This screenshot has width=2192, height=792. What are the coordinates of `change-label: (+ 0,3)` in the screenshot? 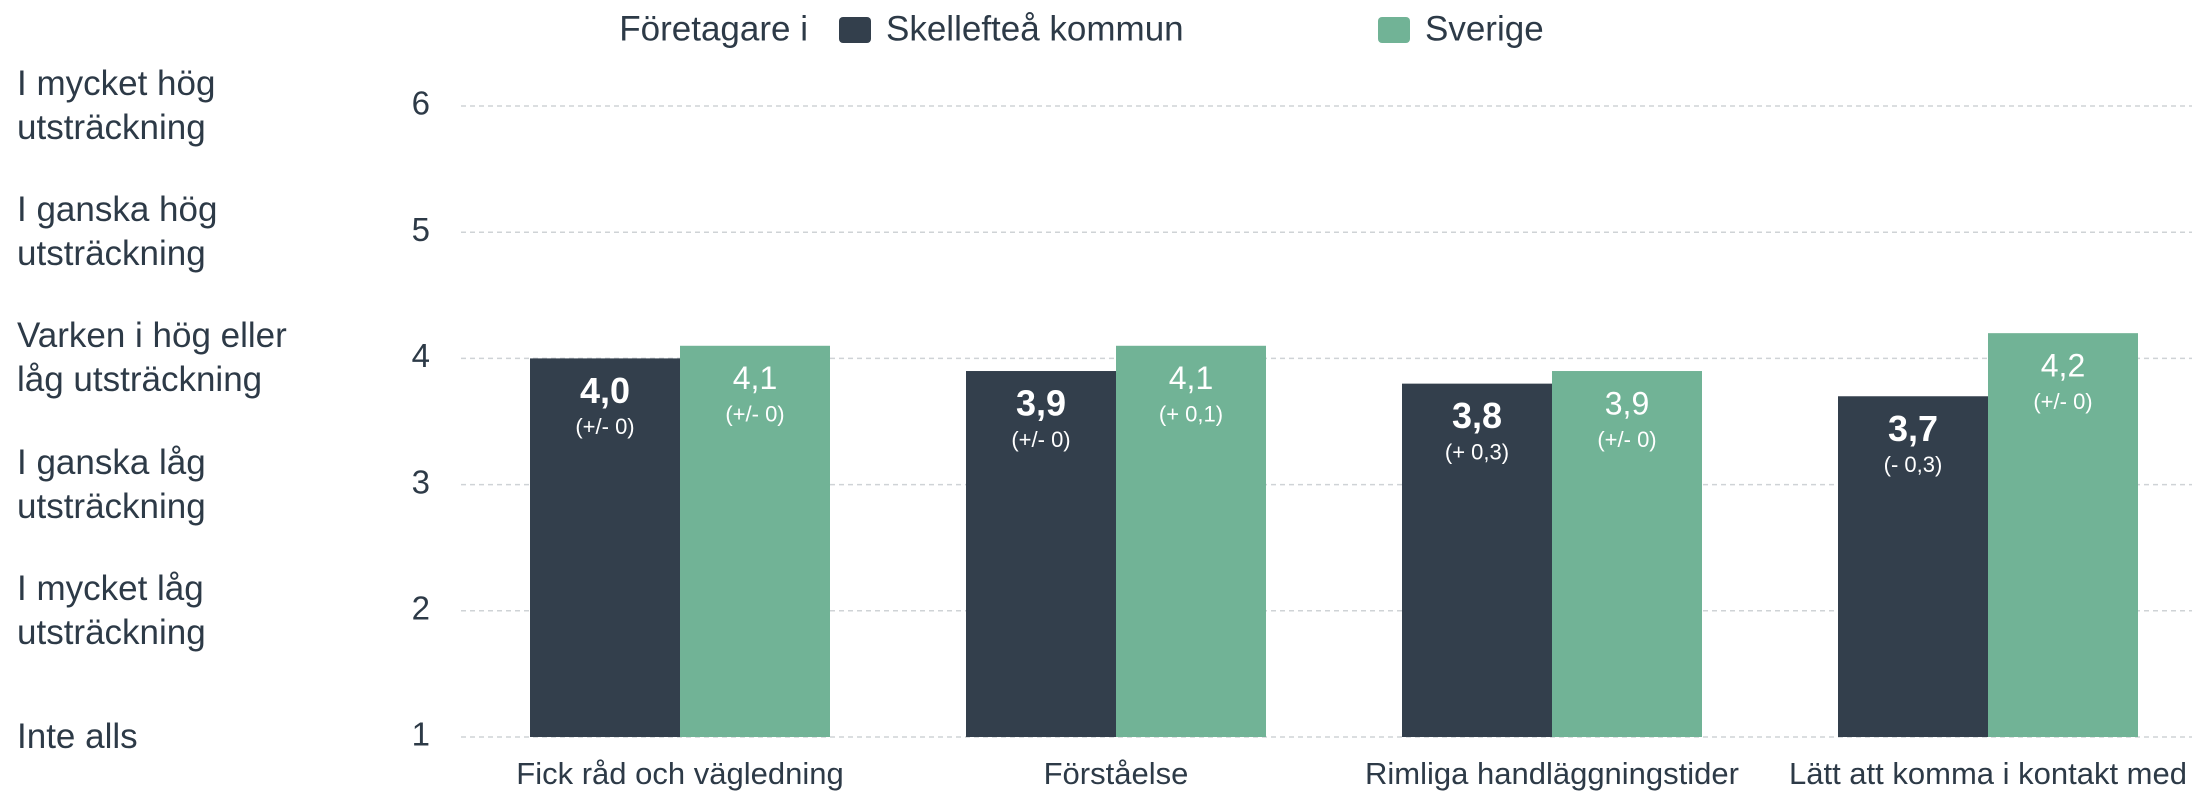 It's located at (1477, 451).